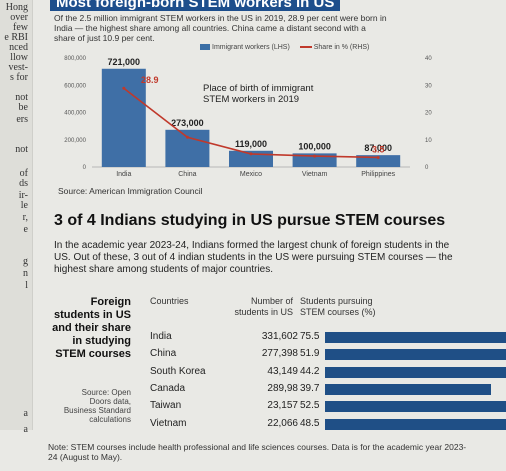 This screenshot has height=471, width=506. What do you see at coordinates (427, 168) in the screenshot?
I see `y-right-tick-label: 0` at bounding box center [427, 168].